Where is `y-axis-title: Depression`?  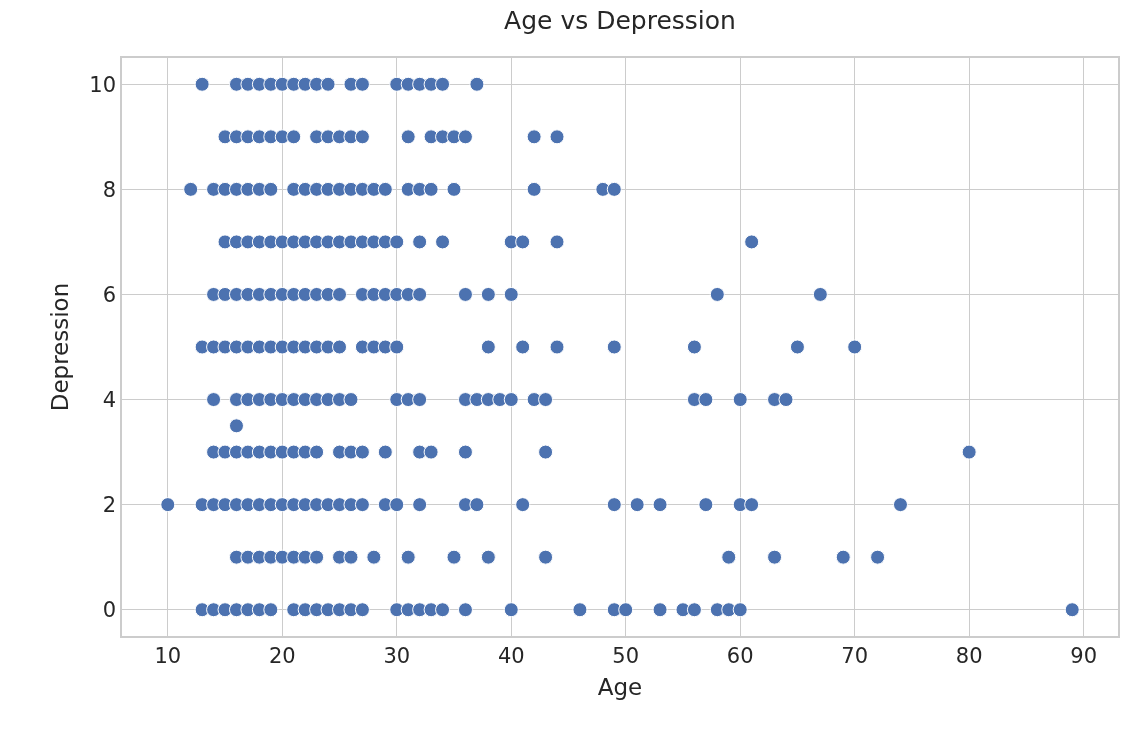
y-axis-title: Depression is located at coordinates (60, 347).